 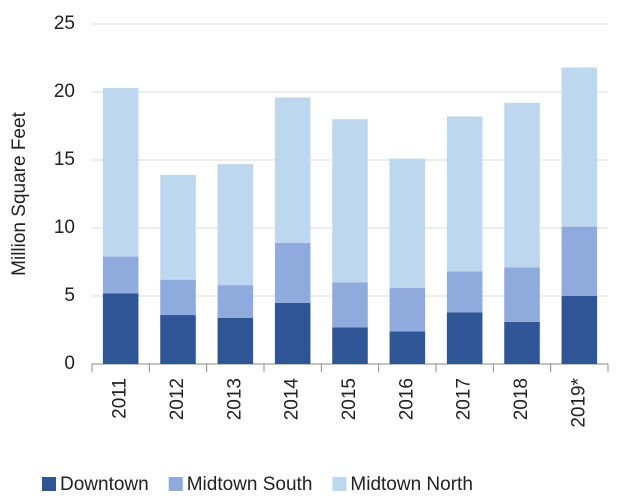 What do you see at coordinates (349, 399) in the screenshot?
I see `x-tick-label: 2015` at bounding box center [349, 399].